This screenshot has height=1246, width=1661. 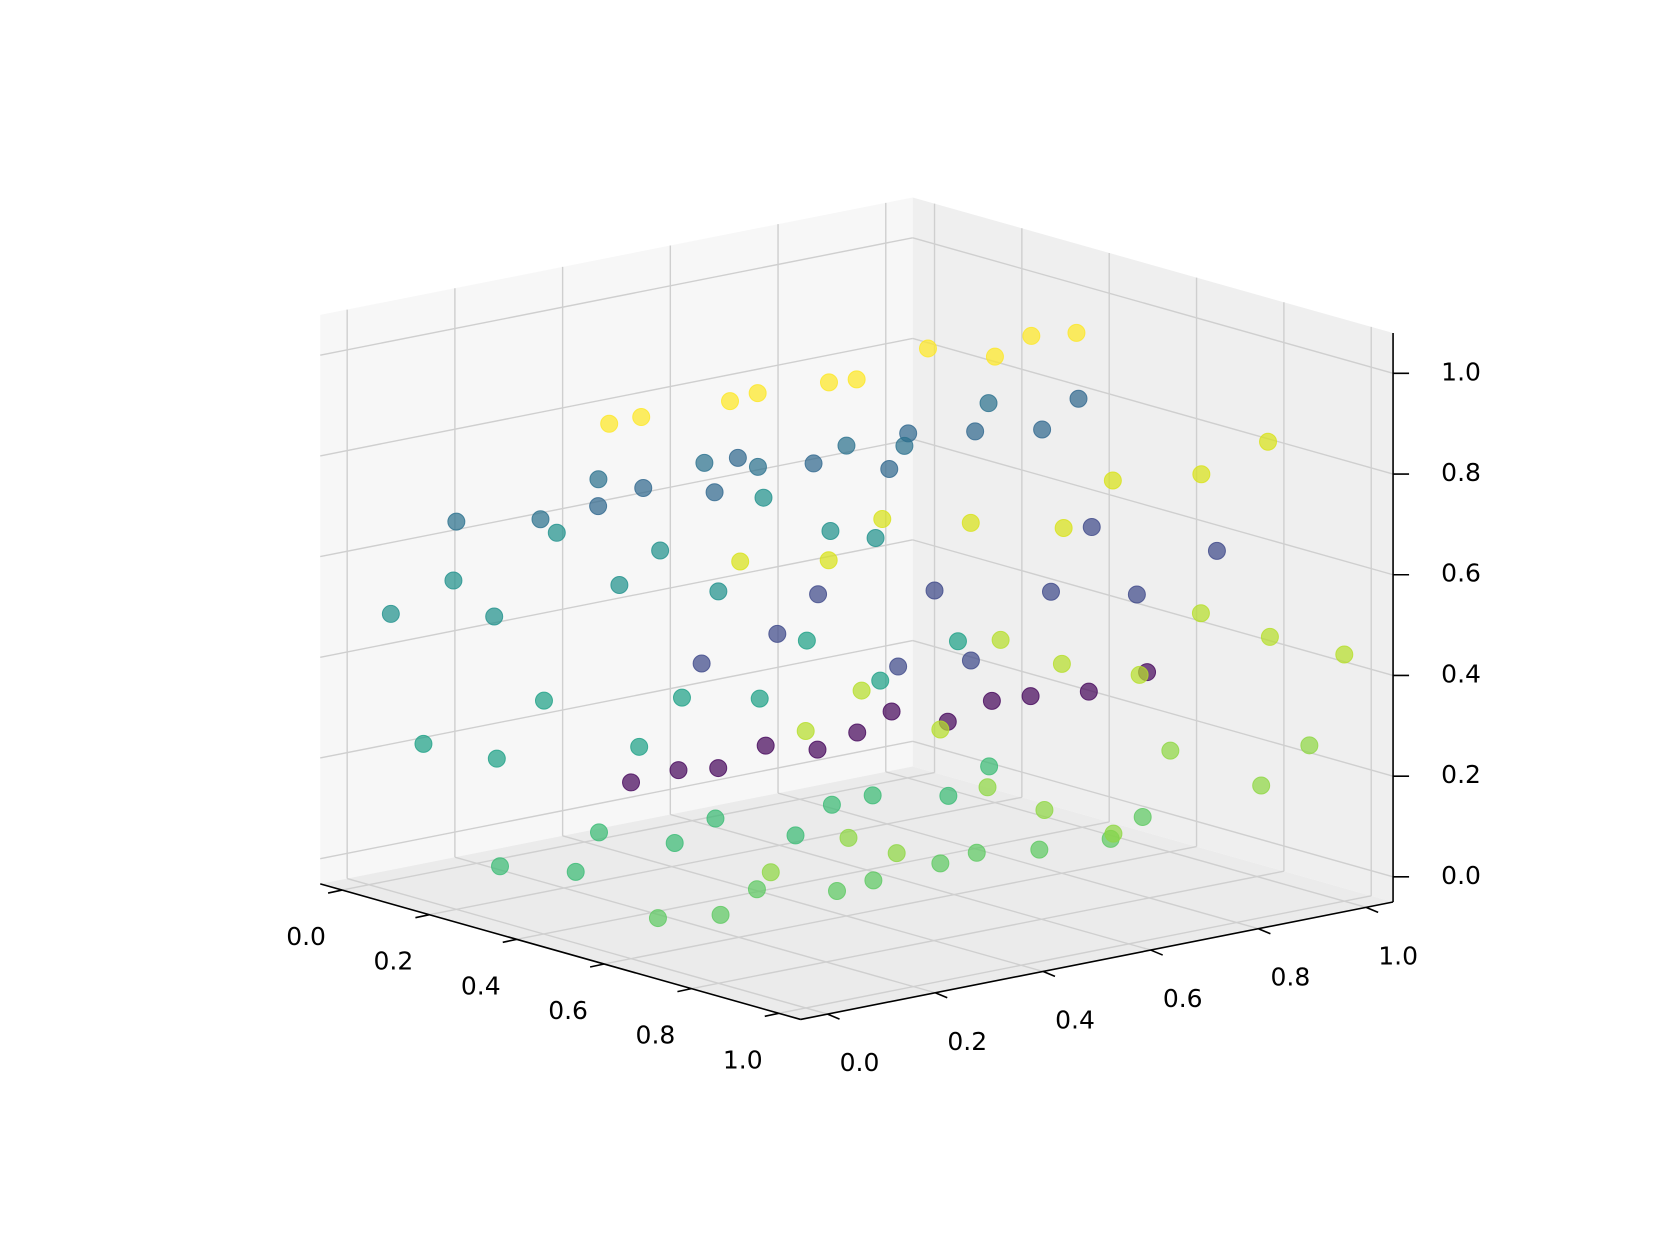 I want to click on floor-pane, so click(x=857, y=893).